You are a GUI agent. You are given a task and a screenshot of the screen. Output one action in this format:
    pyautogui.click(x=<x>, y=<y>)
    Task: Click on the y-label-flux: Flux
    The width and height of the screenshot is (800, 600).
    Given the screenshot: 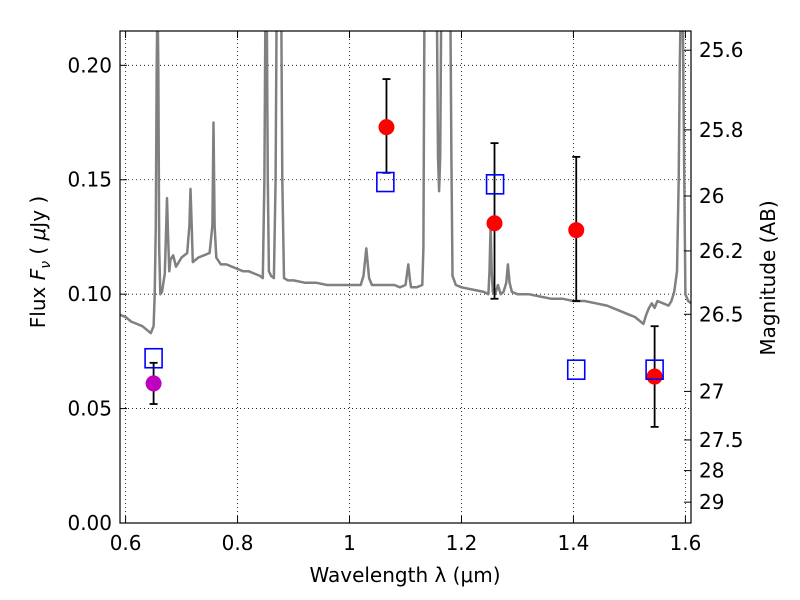 What is the action you would take?
    pyautogui.click(x=38, y=304)
    